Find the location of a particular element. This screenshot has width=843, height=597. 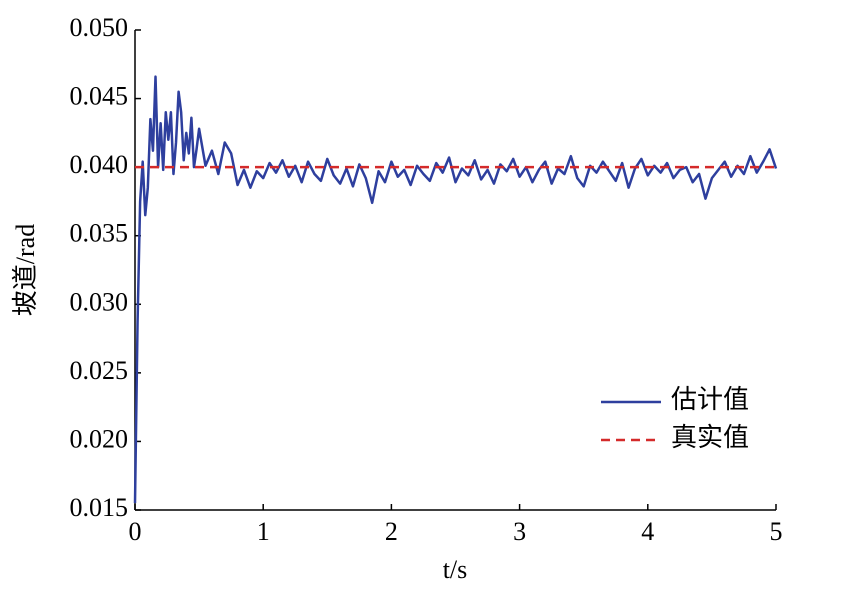

y-axis-label: 坡道/rad is located at coordinates (25, 270).